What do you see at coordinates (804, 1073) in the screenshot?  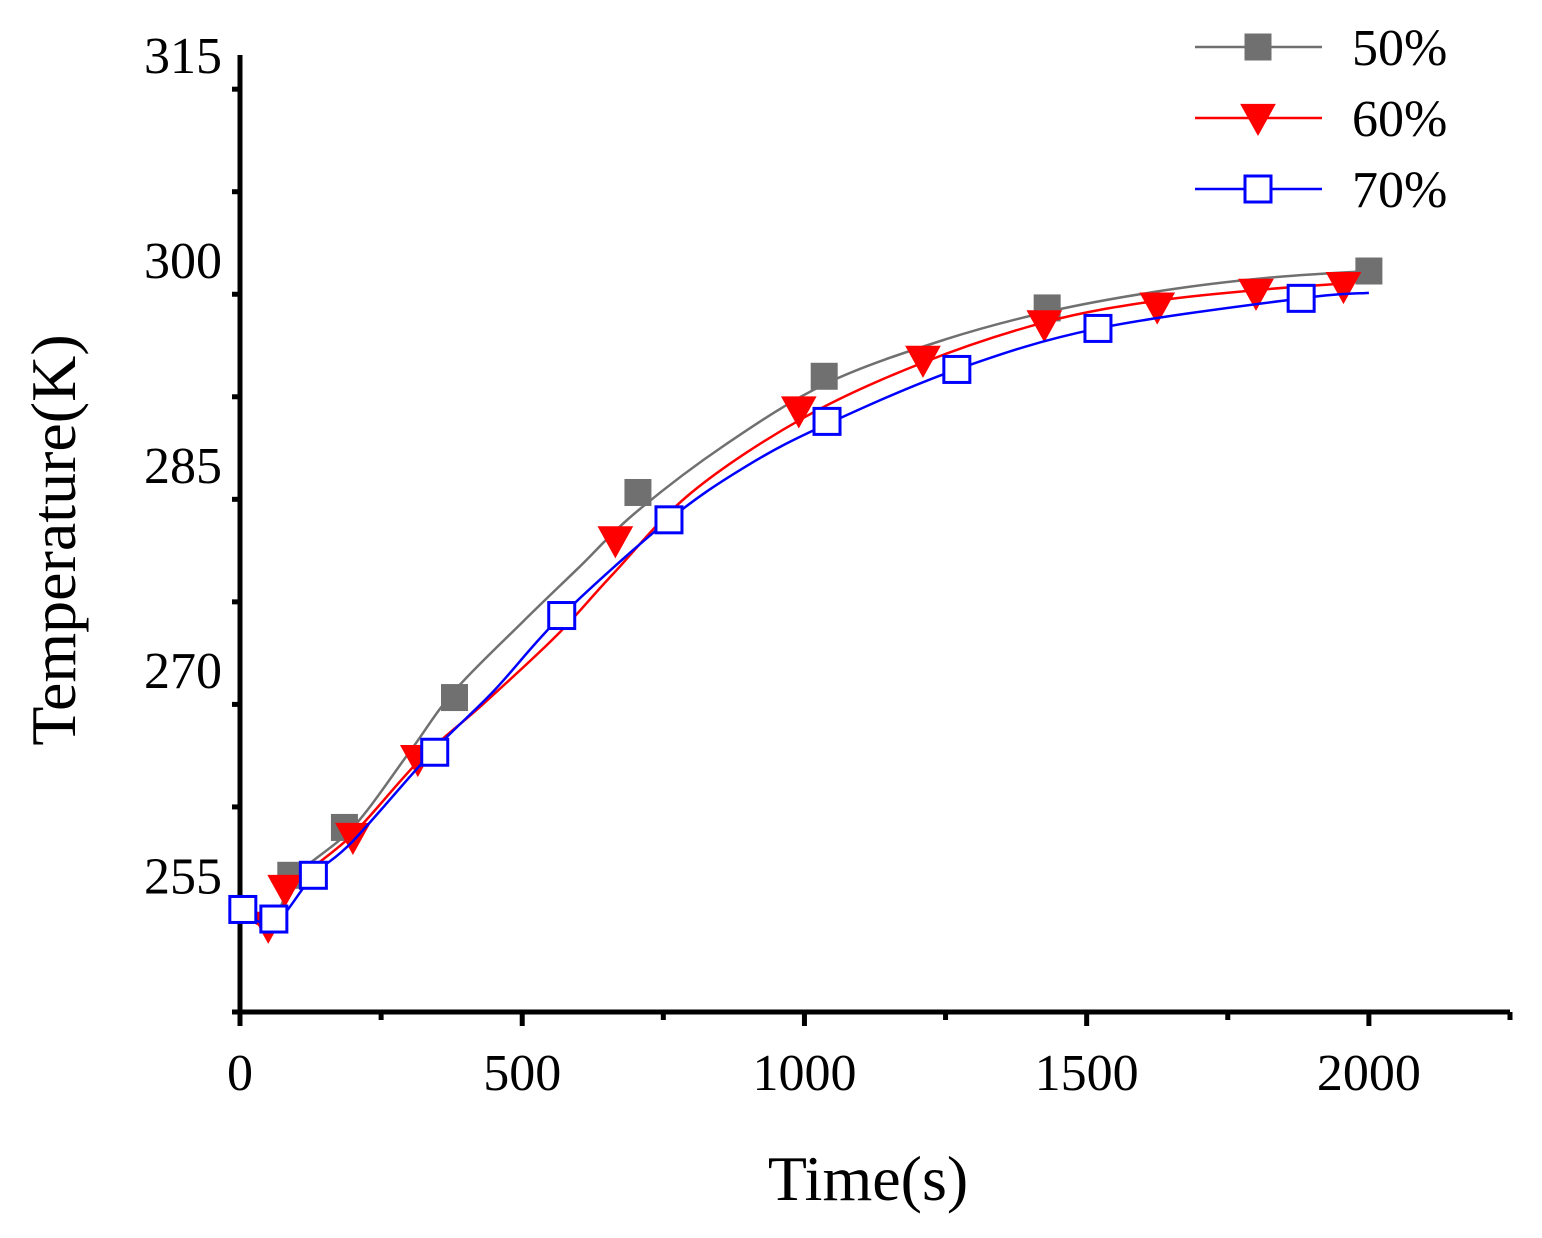 I see `x-tick-label: 1000` at bounding box center [804, 1073].